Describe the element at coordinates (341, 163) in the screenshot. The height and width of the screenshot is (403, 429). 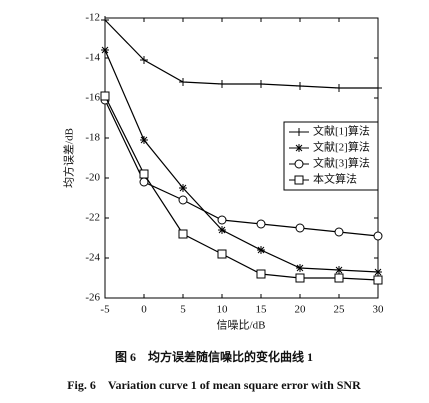
I see `legend-label: 文献[3]算法` at that location.